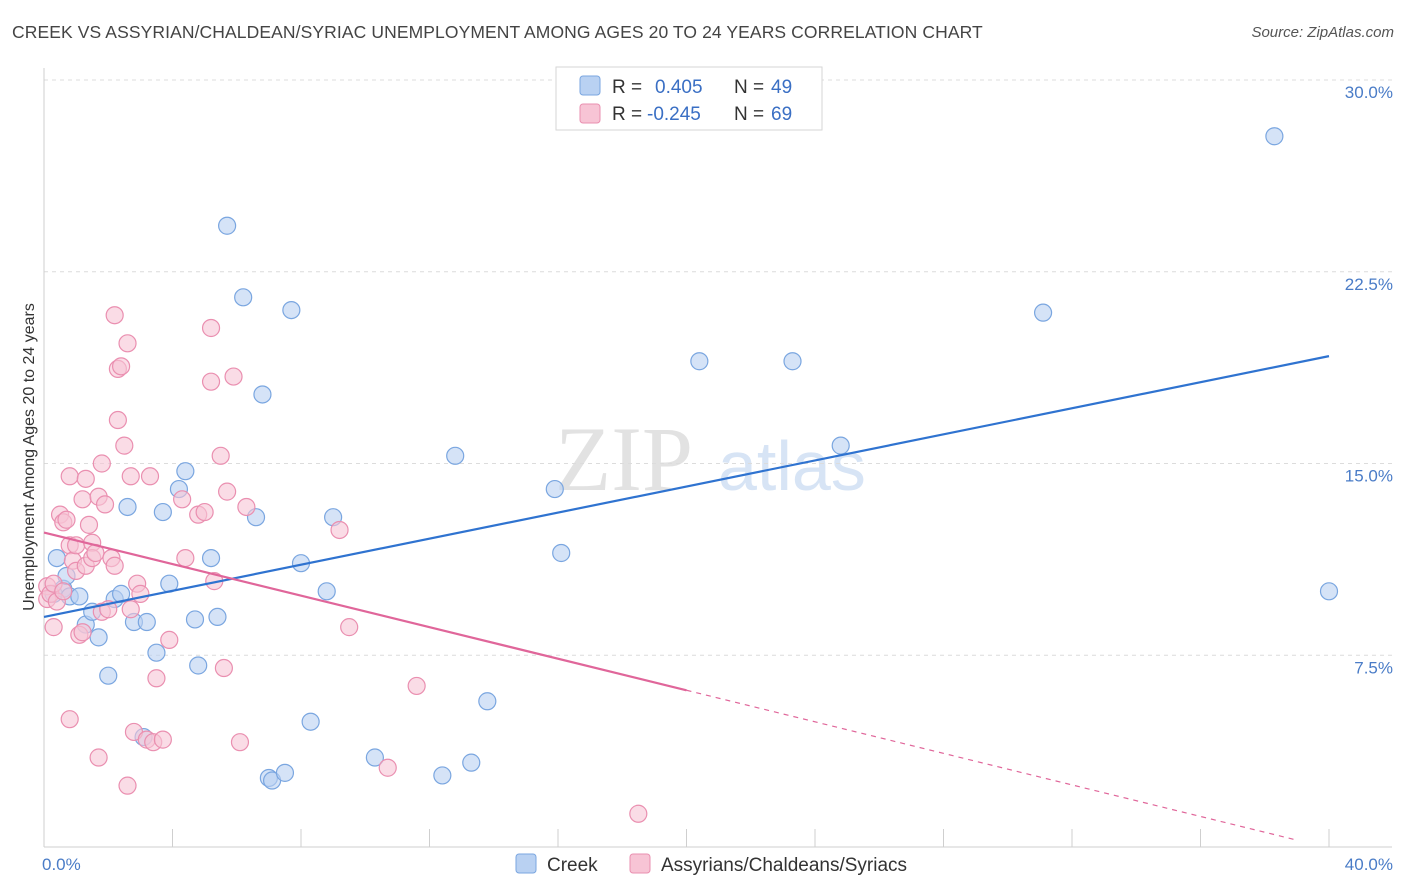  Describe the element at coordinates (1369, 92) in the screenshot. I see `y-tick-label: 30.0%` at that location.